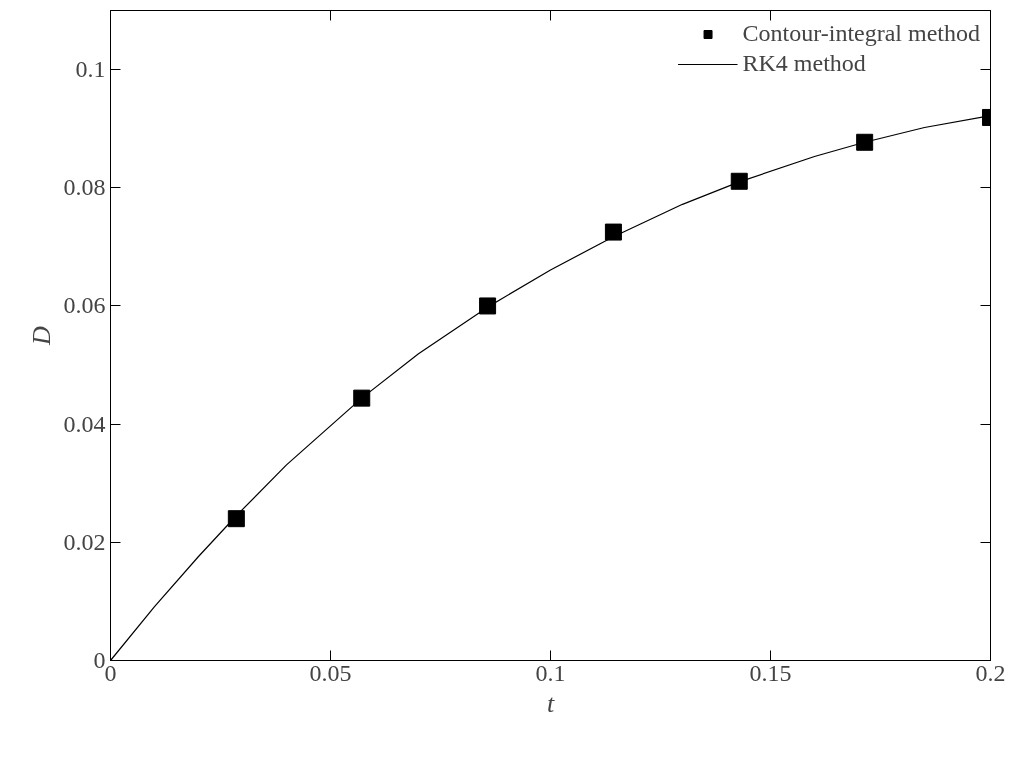  I want to click on y-tick-label: 0.02, so click(84, 541).